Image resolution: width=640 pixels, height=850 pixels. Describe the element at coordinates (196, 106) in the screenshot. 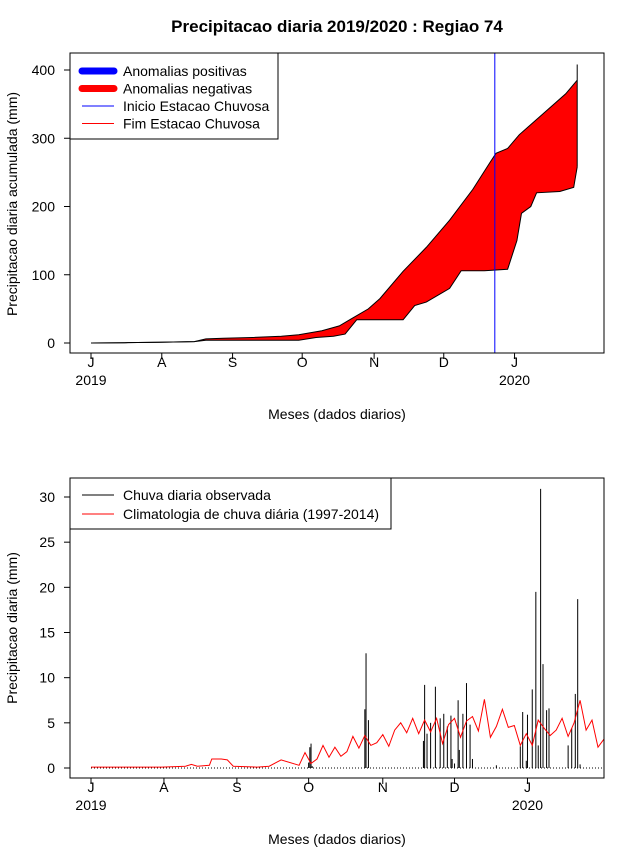

I see `legend-label: Inicio Estacao Chuvosa` at that location.